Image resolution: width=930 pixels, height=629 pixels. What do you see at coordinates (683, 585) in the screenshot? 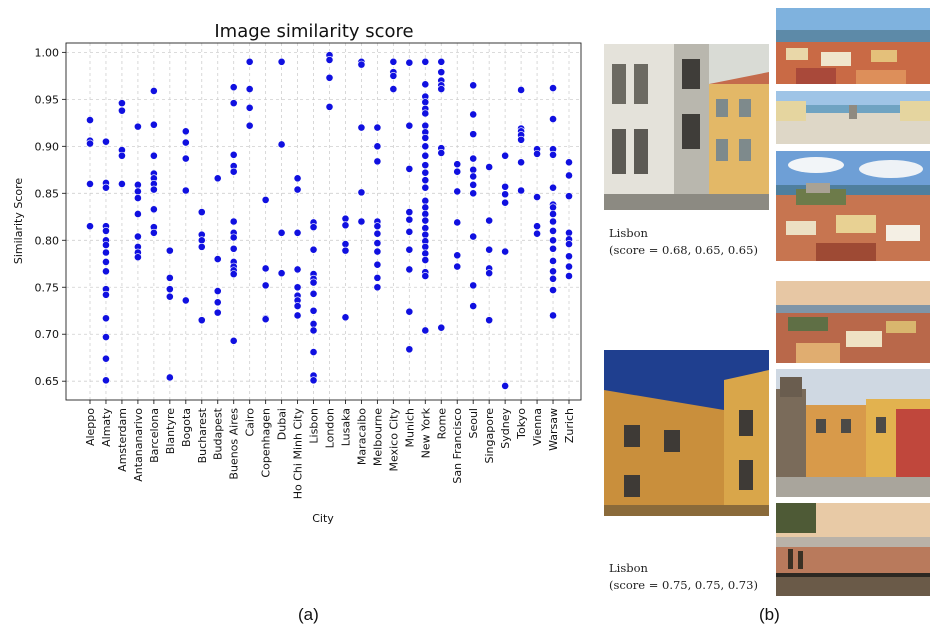
I see `caption-scores: (score = 0.75, 0.75, 0.73)` at bounding box center [683, 585].